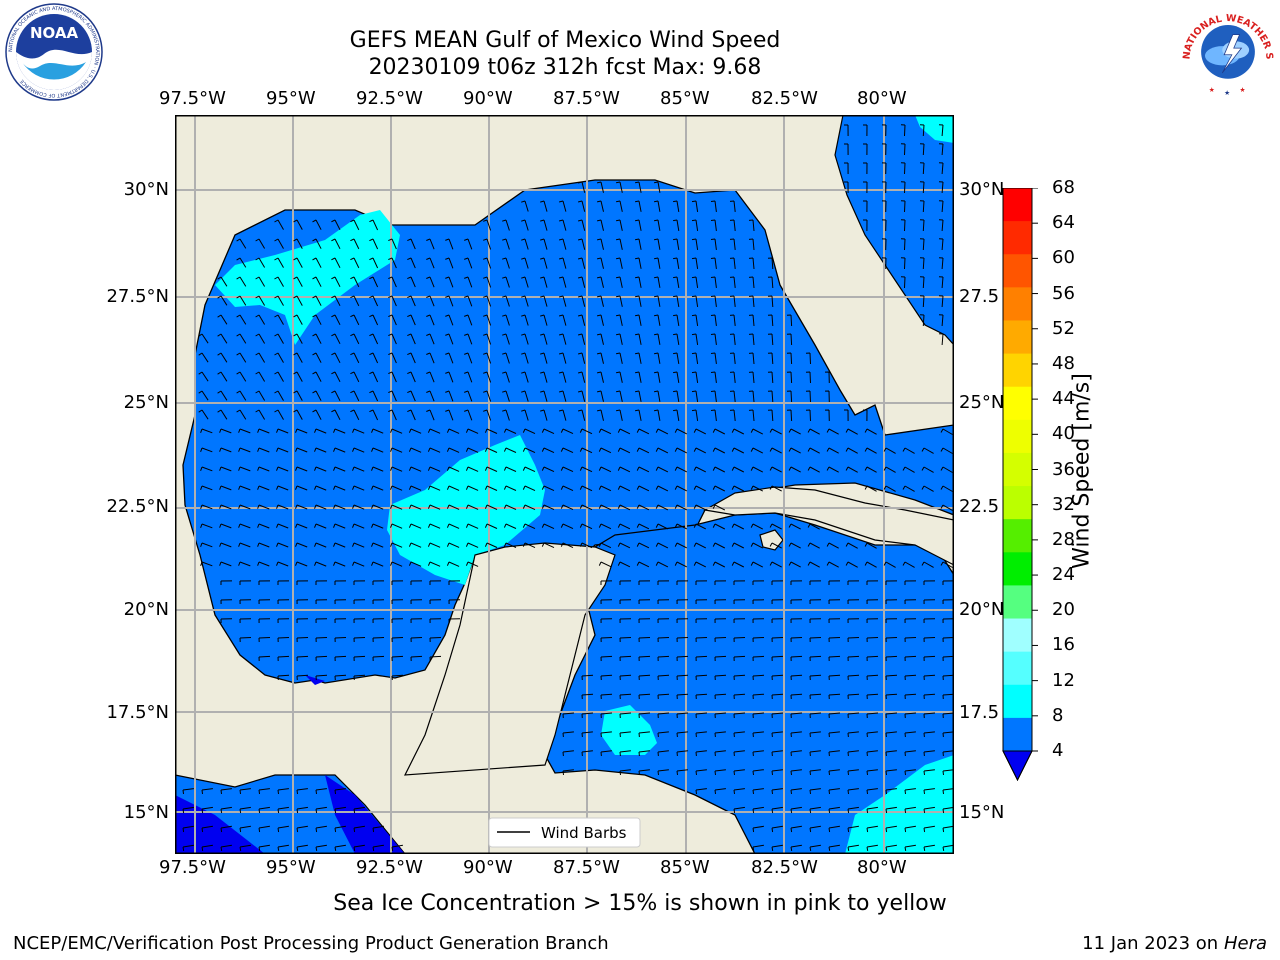 This screenshot has height=960, width=1280. I want to click on yucatan-land, so click(509, 659).